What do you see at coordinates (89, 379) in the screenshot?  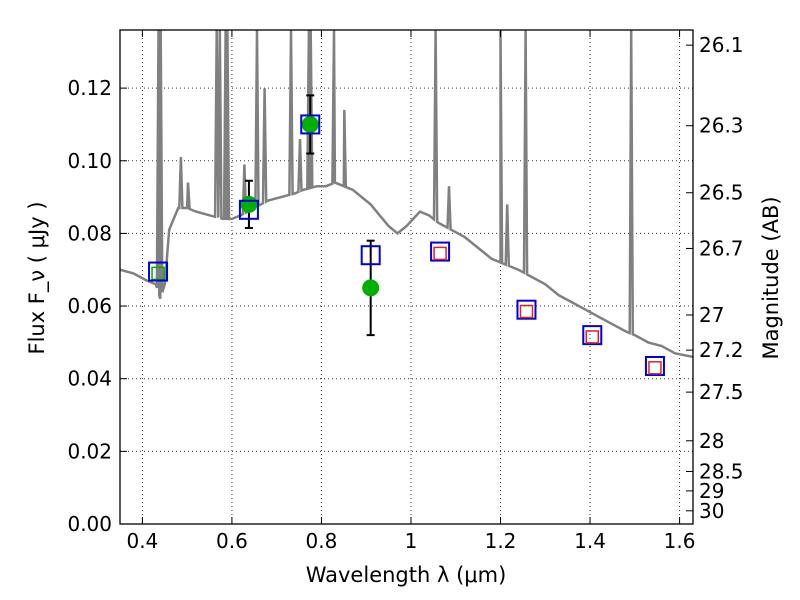 I see `y-tick-label: 0.04` at bounding box center [89, 379].